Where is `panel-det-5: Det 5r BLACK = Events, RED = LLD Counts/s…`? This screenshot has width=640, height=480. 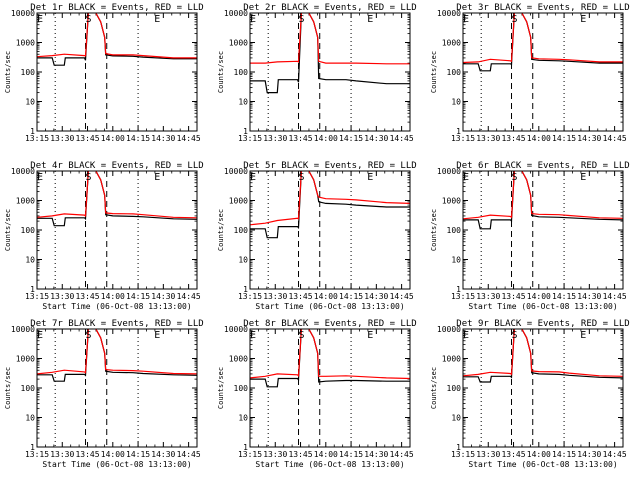
panel-det-5: Det 5r BLACK = Events, RED = LLD Counts/s… is located at coordinates (317, 236).